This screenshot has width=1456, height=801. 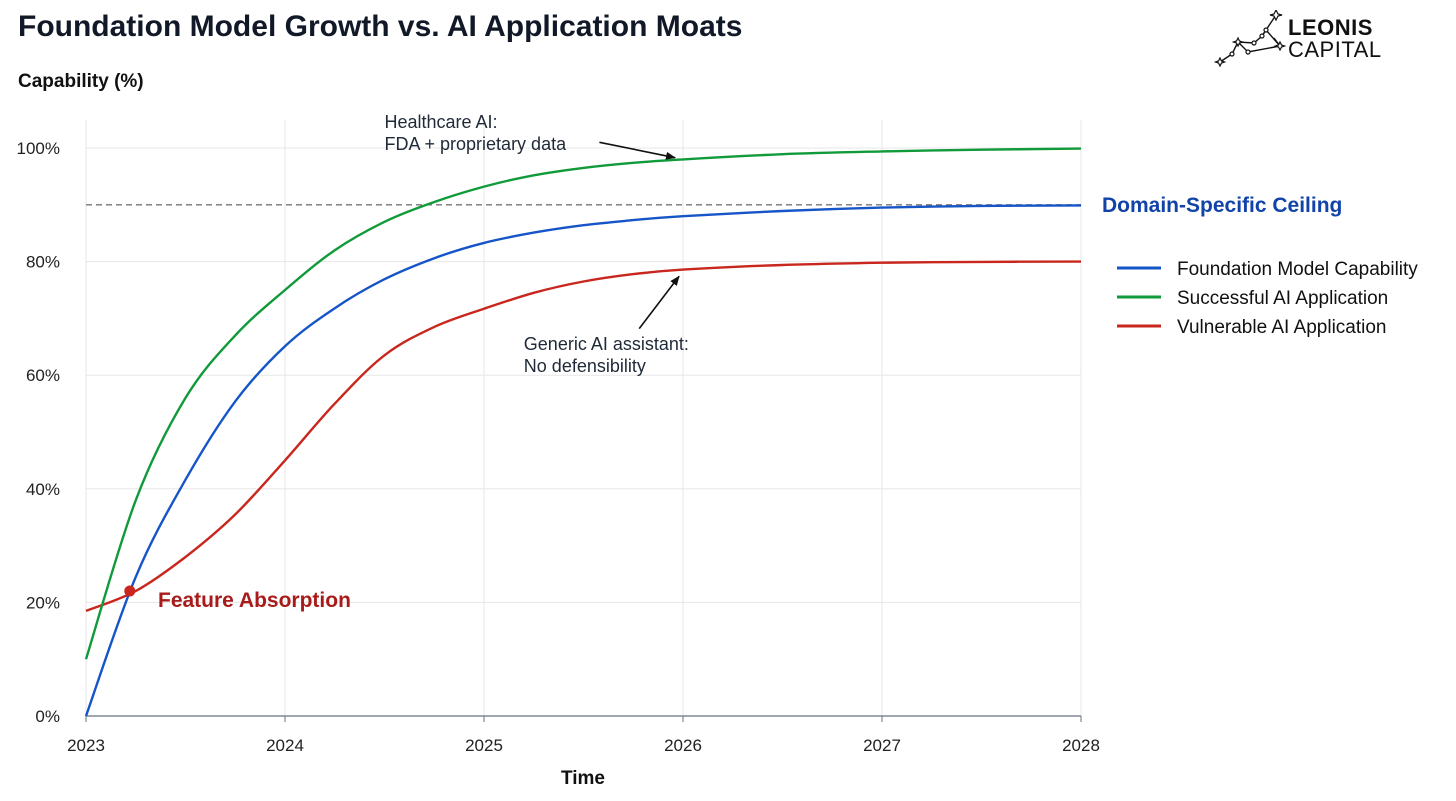 I want to click on logo-line2: CAPITAL, so click(x=1335, y=49).